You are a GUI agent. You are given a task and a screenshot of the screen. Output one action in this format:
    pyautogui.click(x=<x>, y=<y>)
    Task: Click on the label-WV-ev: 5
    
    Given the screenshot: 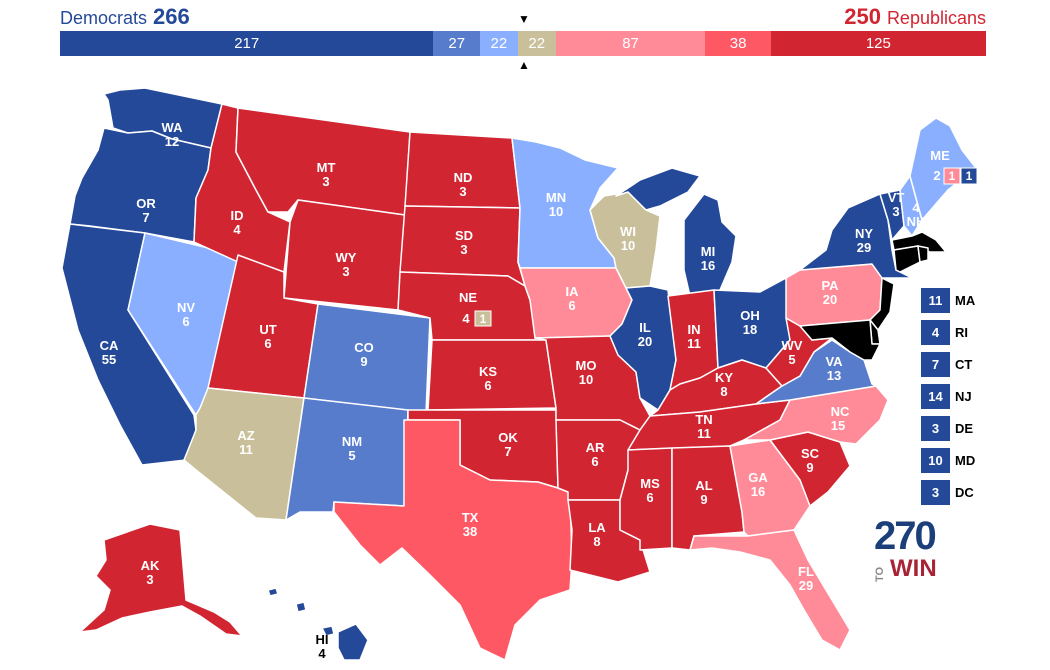 What is the action you would take?
    pyautogui.click(x=791, y=359)
    